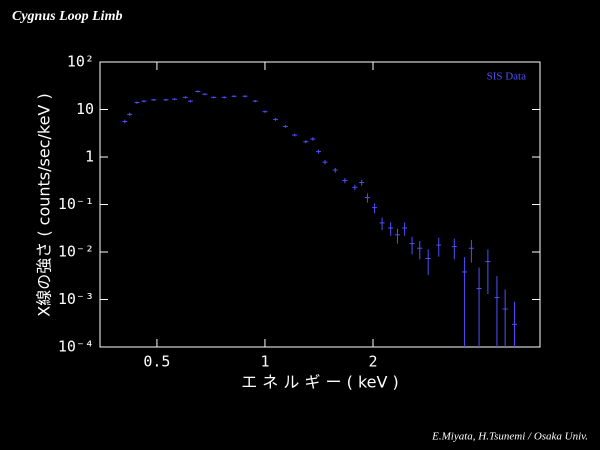  Describe the element at coordinates (85, 109) in the screenshot. I see `y-tick-label: 10` at that location.